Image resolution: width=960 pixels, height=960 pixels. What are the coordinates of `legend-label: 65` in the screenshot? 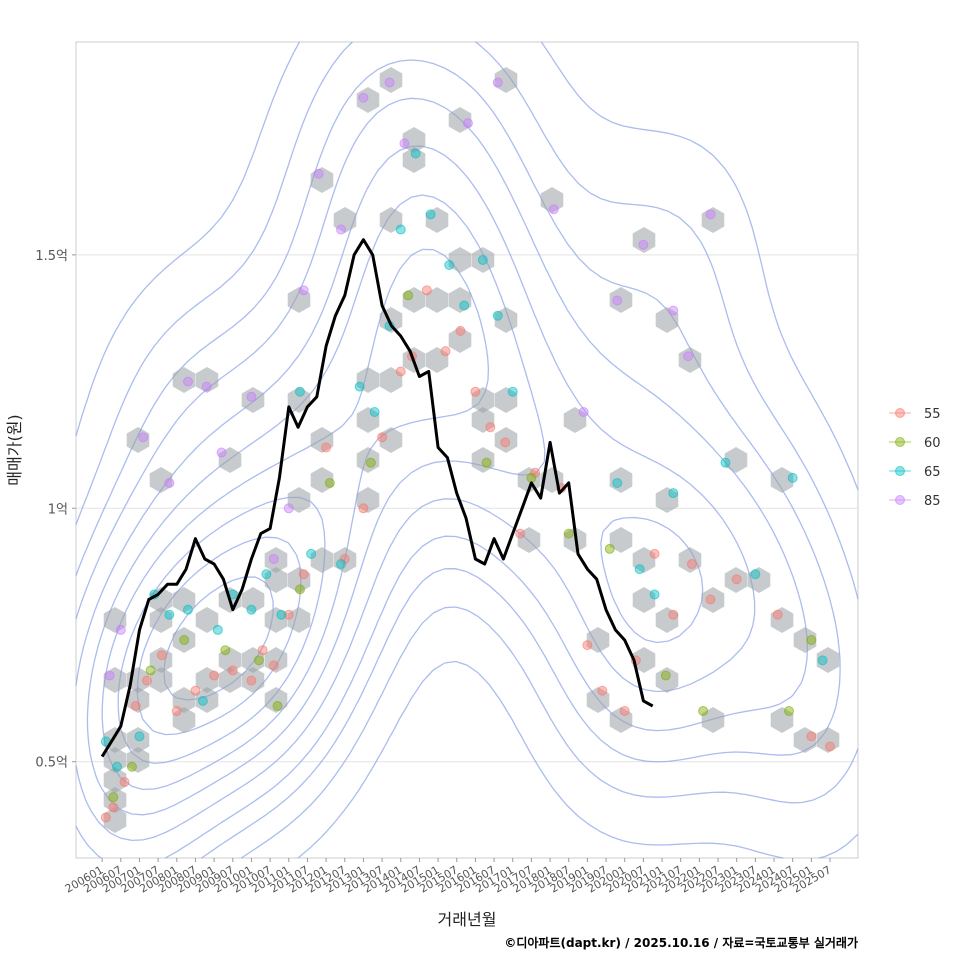 It's located at (932, 472).